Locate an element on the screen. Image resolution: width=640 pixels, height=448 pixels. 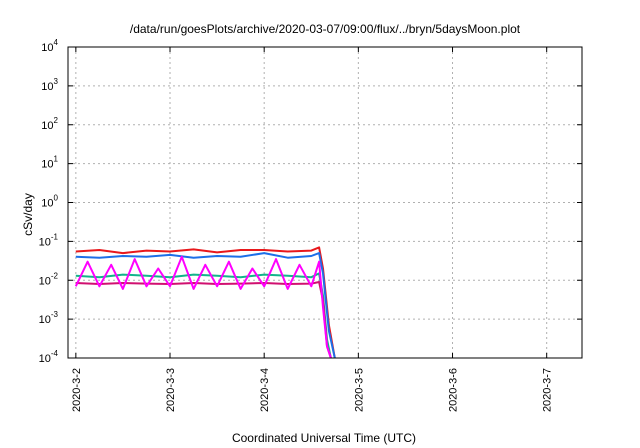
y-tick-label: 10⁴ is located at coordinates (49, 46).